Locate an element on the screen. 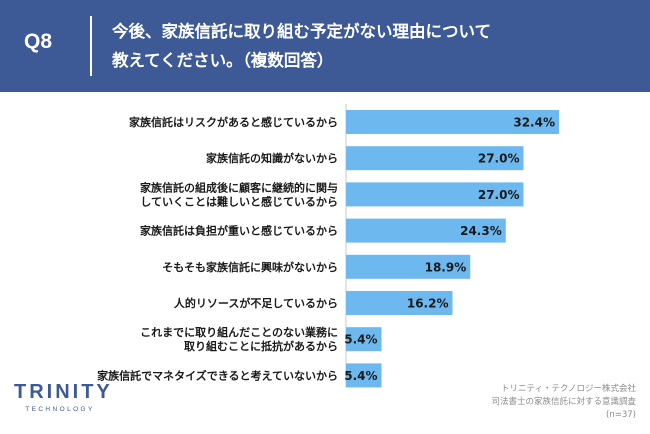 This screenshot has height=434, width=650. trinity-logo: TRINITY TECHNOLOGY is located at coordinates (63, 397).